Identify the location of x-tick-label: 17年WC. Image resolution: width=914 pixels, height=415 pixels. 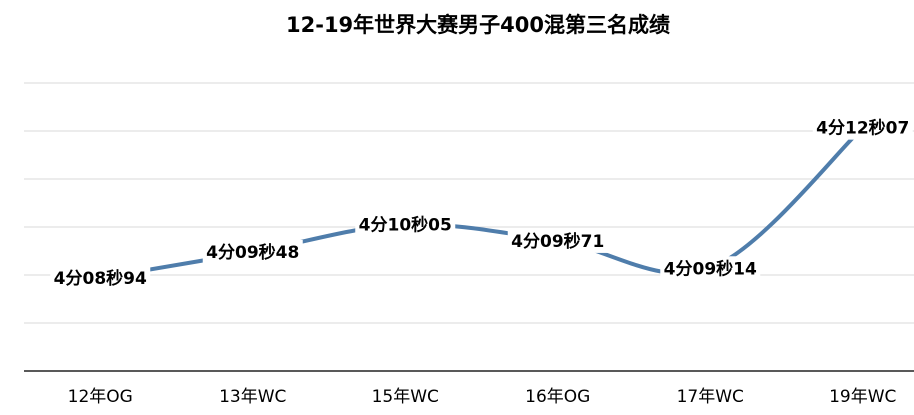
(710, 397).